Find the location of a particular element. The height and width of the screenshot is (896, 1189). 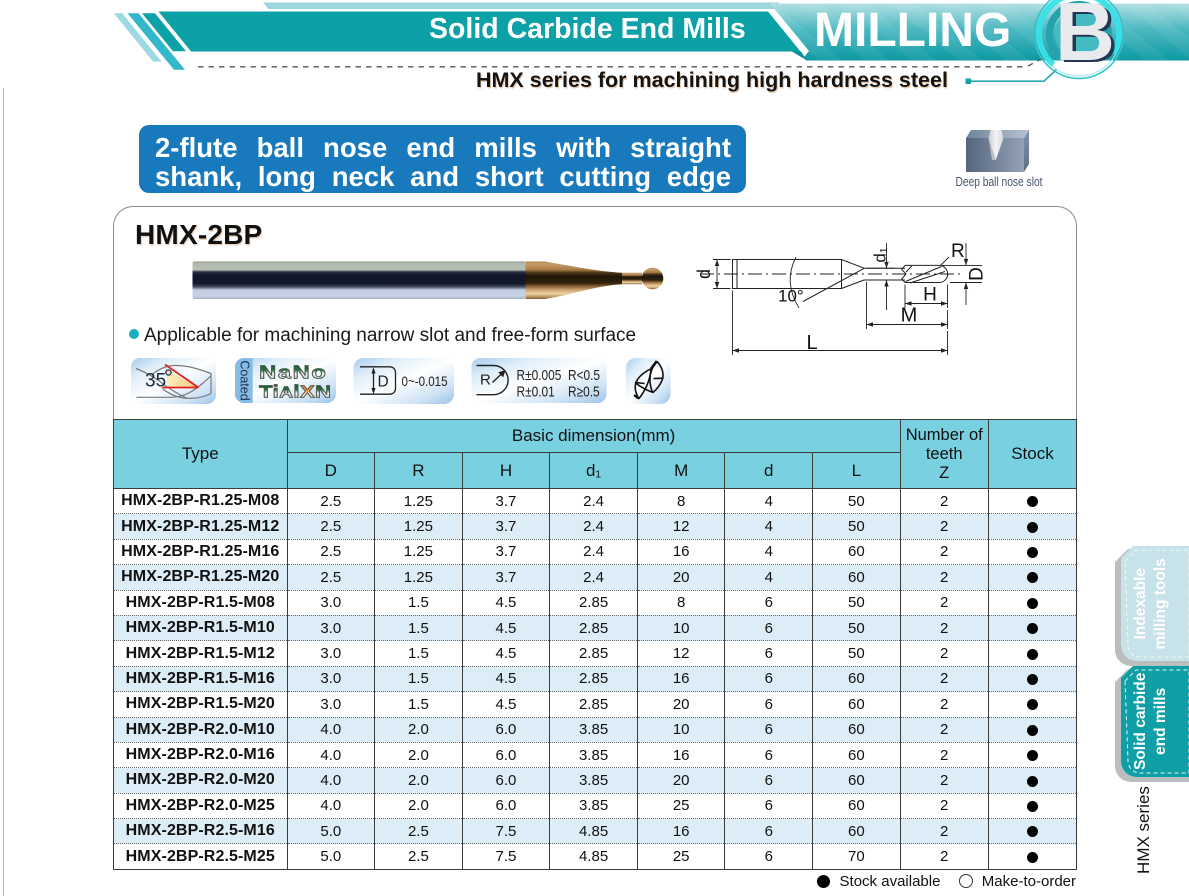

svg-text: Coated is located at coordinates (245, 380).